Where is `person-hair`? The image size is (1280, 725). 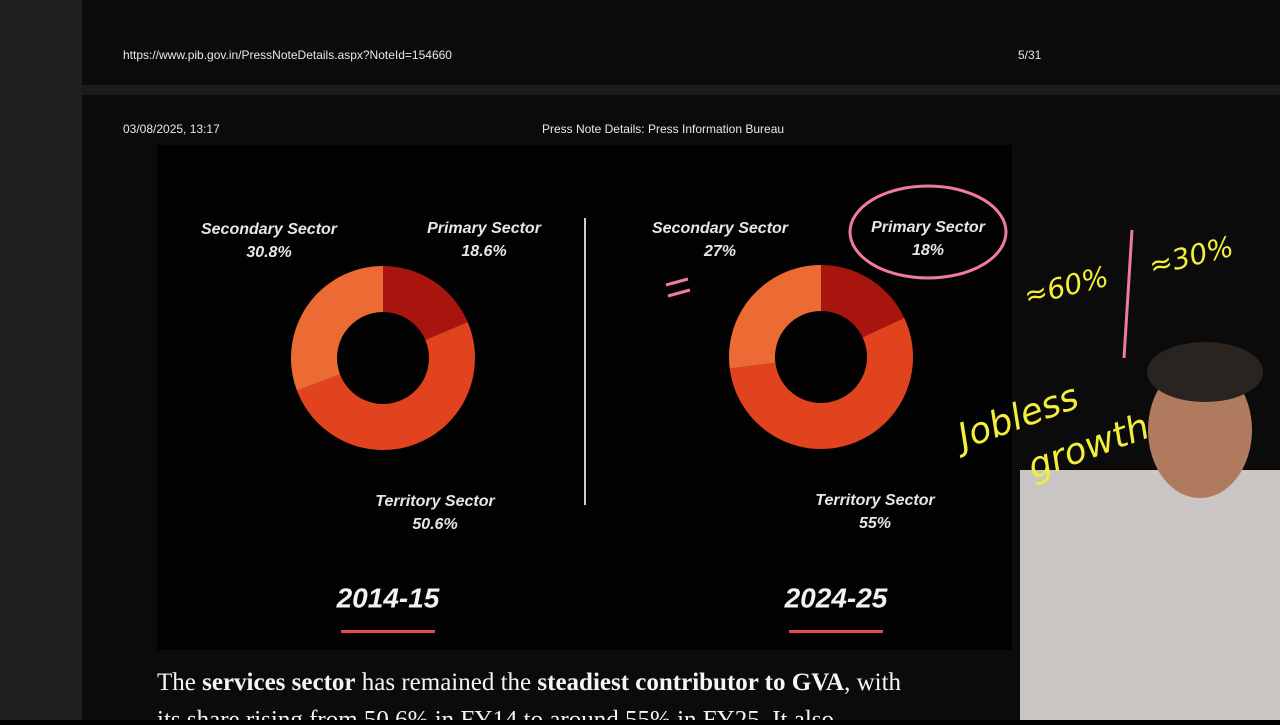 person-hair is located at coordinates (1205, 372).